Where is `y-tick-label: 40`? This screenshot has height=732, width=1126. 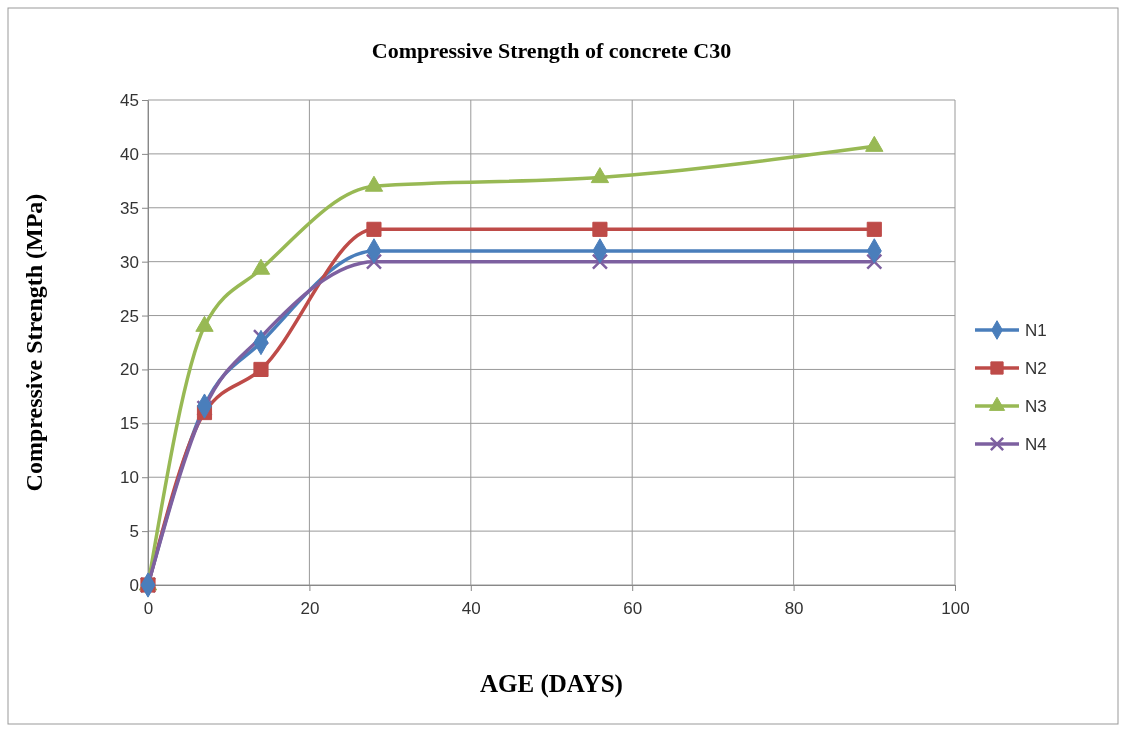 y-tick-label: 40 is located at coordinates (129, 154).